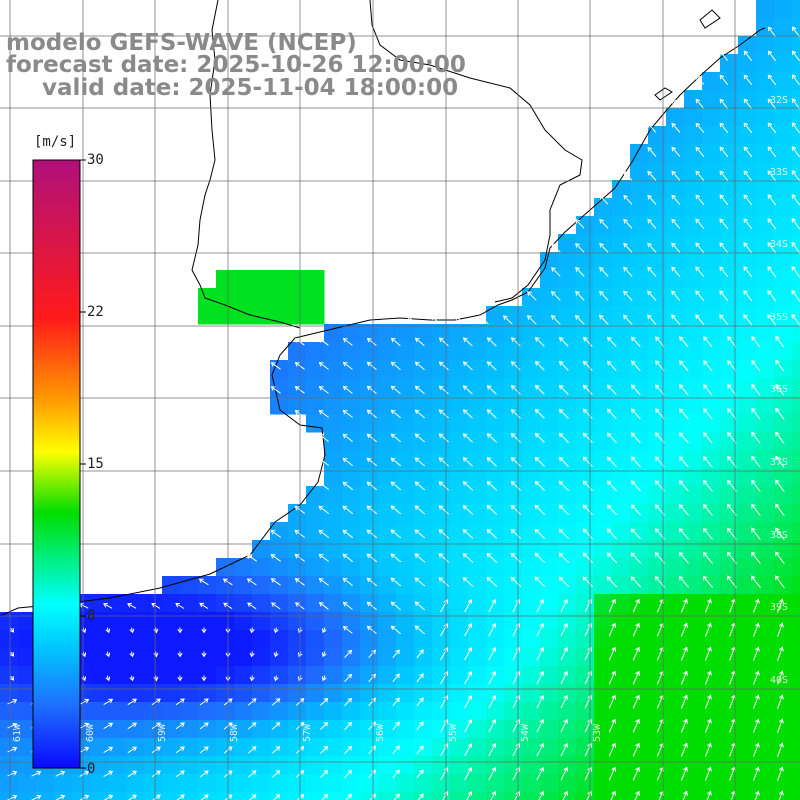 The image size is (800, 800). Describe the element at coordinates (95, 312) in the screenshot. I see `colorbar-tick-22: 22` at that location.